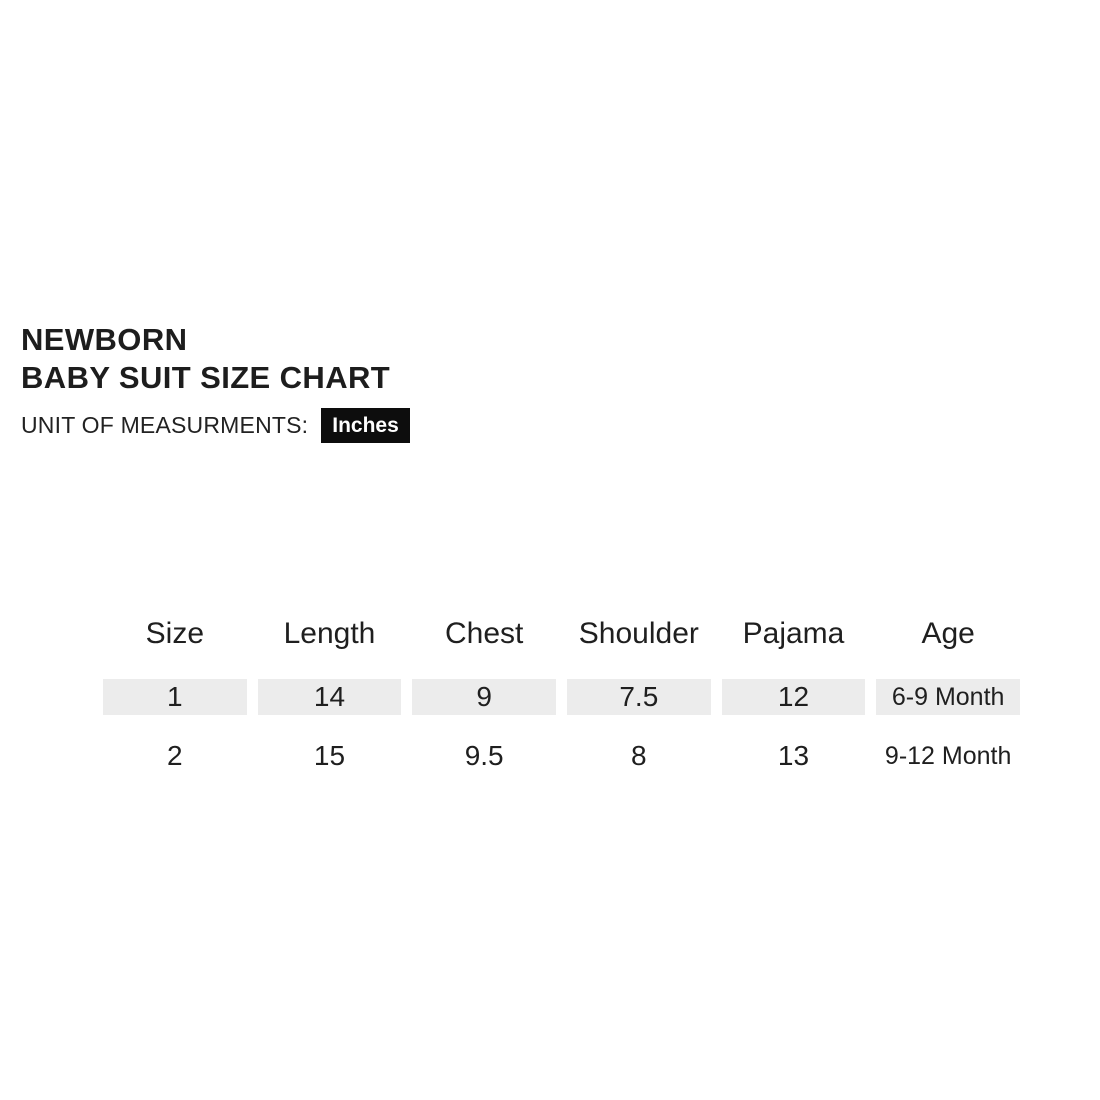 This screenshot has height=1100, width=1100. Describe the element at coordinates (174, 633) in the screenshot. I see `column-header-size: Size` at that location.